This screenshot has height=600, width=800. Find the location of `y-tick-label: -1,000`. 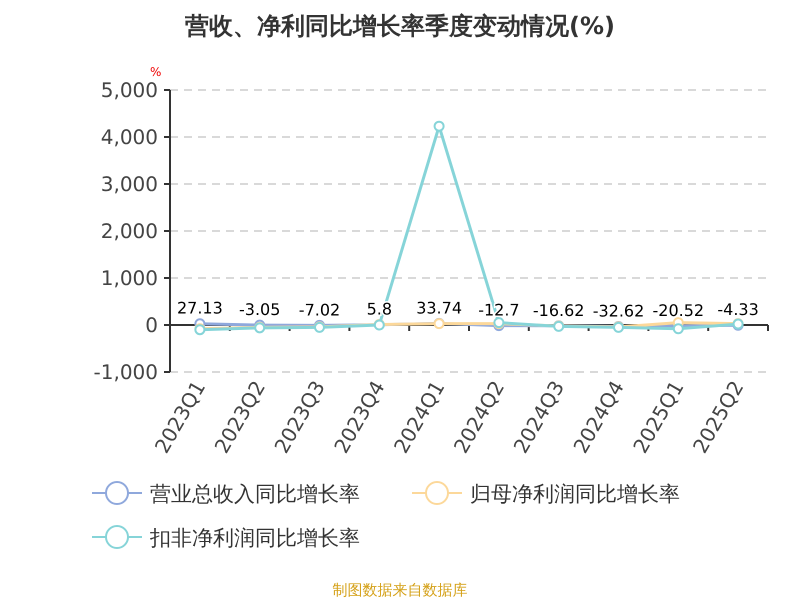

y-tick-label: -1,000 is located at coordinates (126, 372).